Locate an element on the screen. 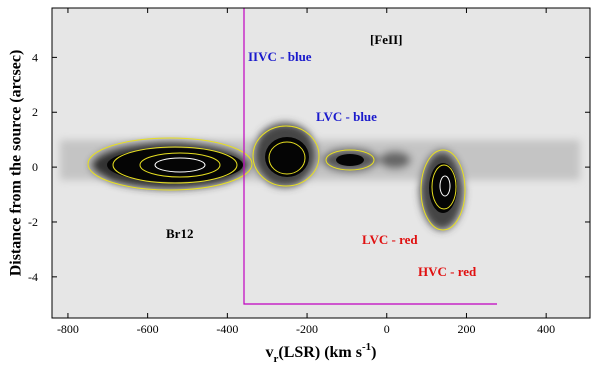  x-axis-label-part: (LSR) (km s is located at coordinates (320, 352).